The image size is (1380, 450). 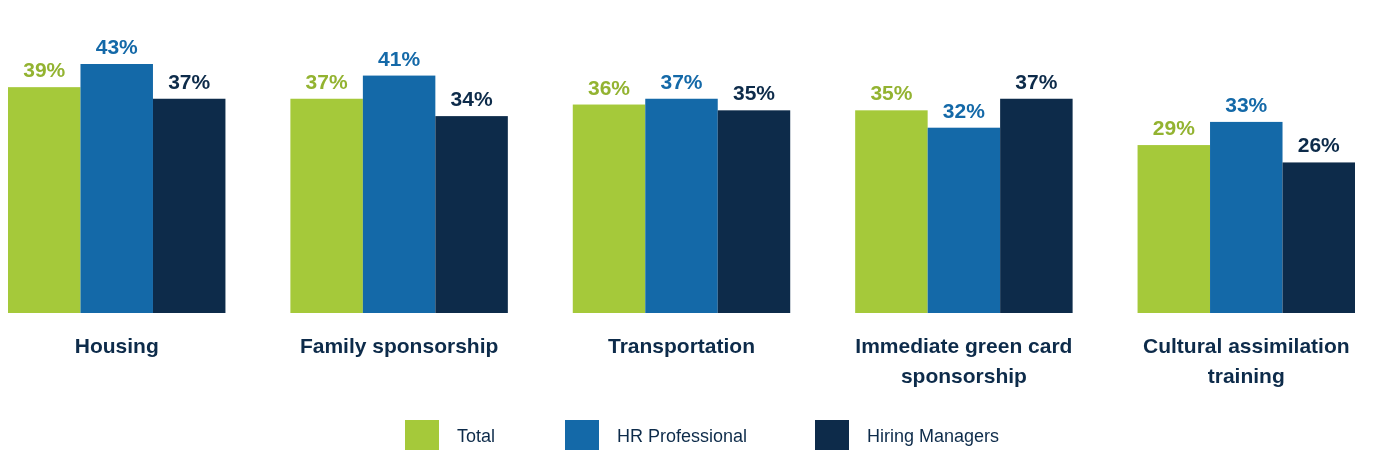 I want to click on legend-label: HR Professional, so click(x=682, y=436).